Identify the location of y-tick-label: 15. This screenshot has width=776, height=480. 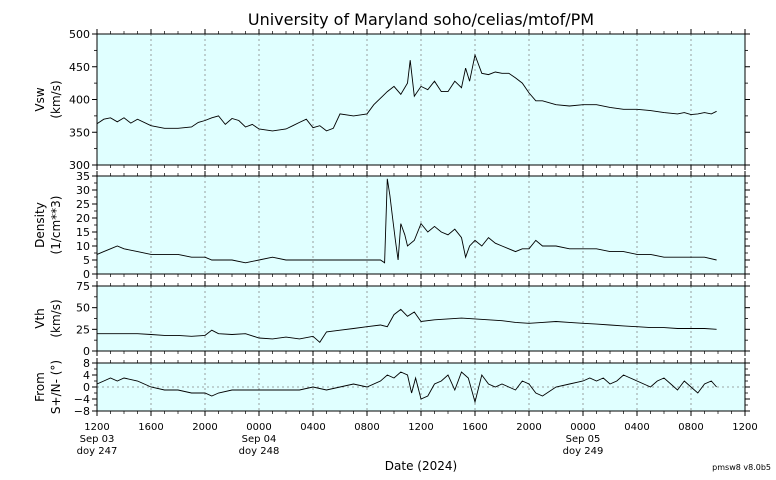
(83, 232).